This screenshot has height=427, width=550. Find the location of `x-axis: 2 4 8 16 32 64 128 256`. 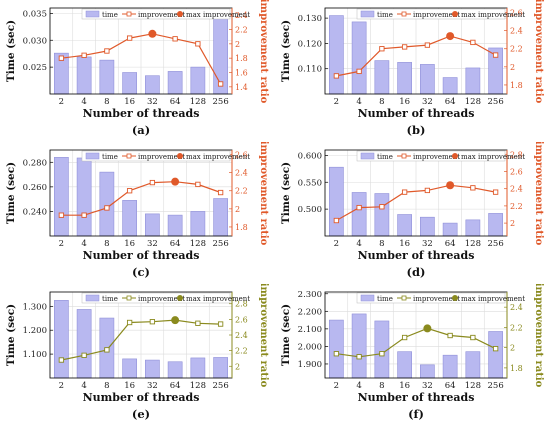

x-axis: 2 4 8 16 32 64 128 256 is located at coordinates (419, 386).